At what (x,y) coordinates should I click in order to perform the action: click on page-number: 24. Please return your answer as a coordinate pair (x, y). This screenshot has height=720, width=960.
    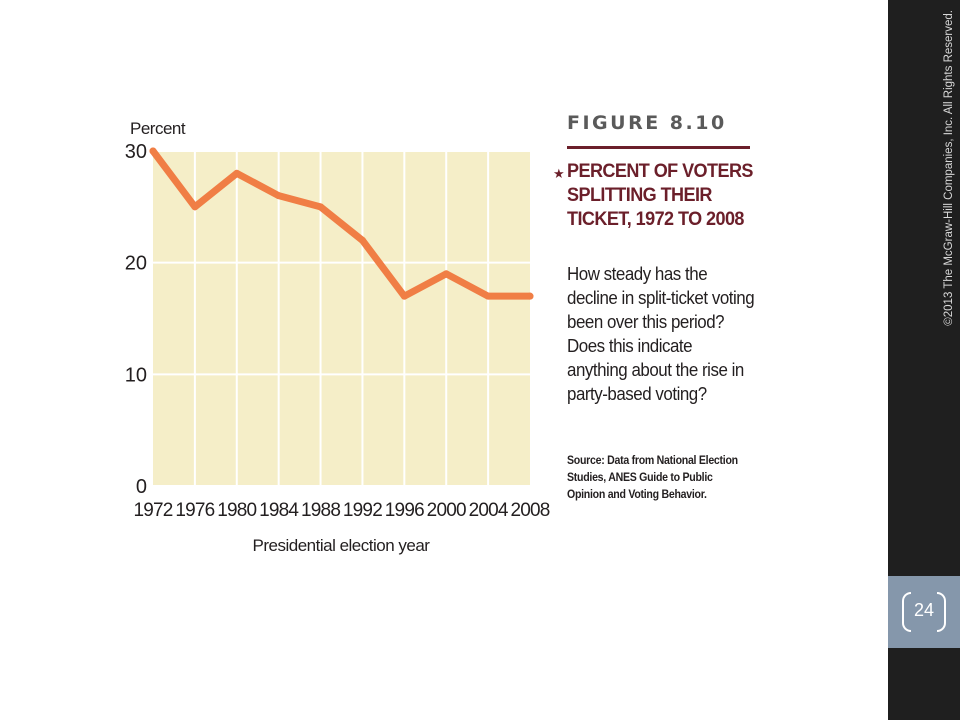
    Looking at the image, I should click on (924, 610).